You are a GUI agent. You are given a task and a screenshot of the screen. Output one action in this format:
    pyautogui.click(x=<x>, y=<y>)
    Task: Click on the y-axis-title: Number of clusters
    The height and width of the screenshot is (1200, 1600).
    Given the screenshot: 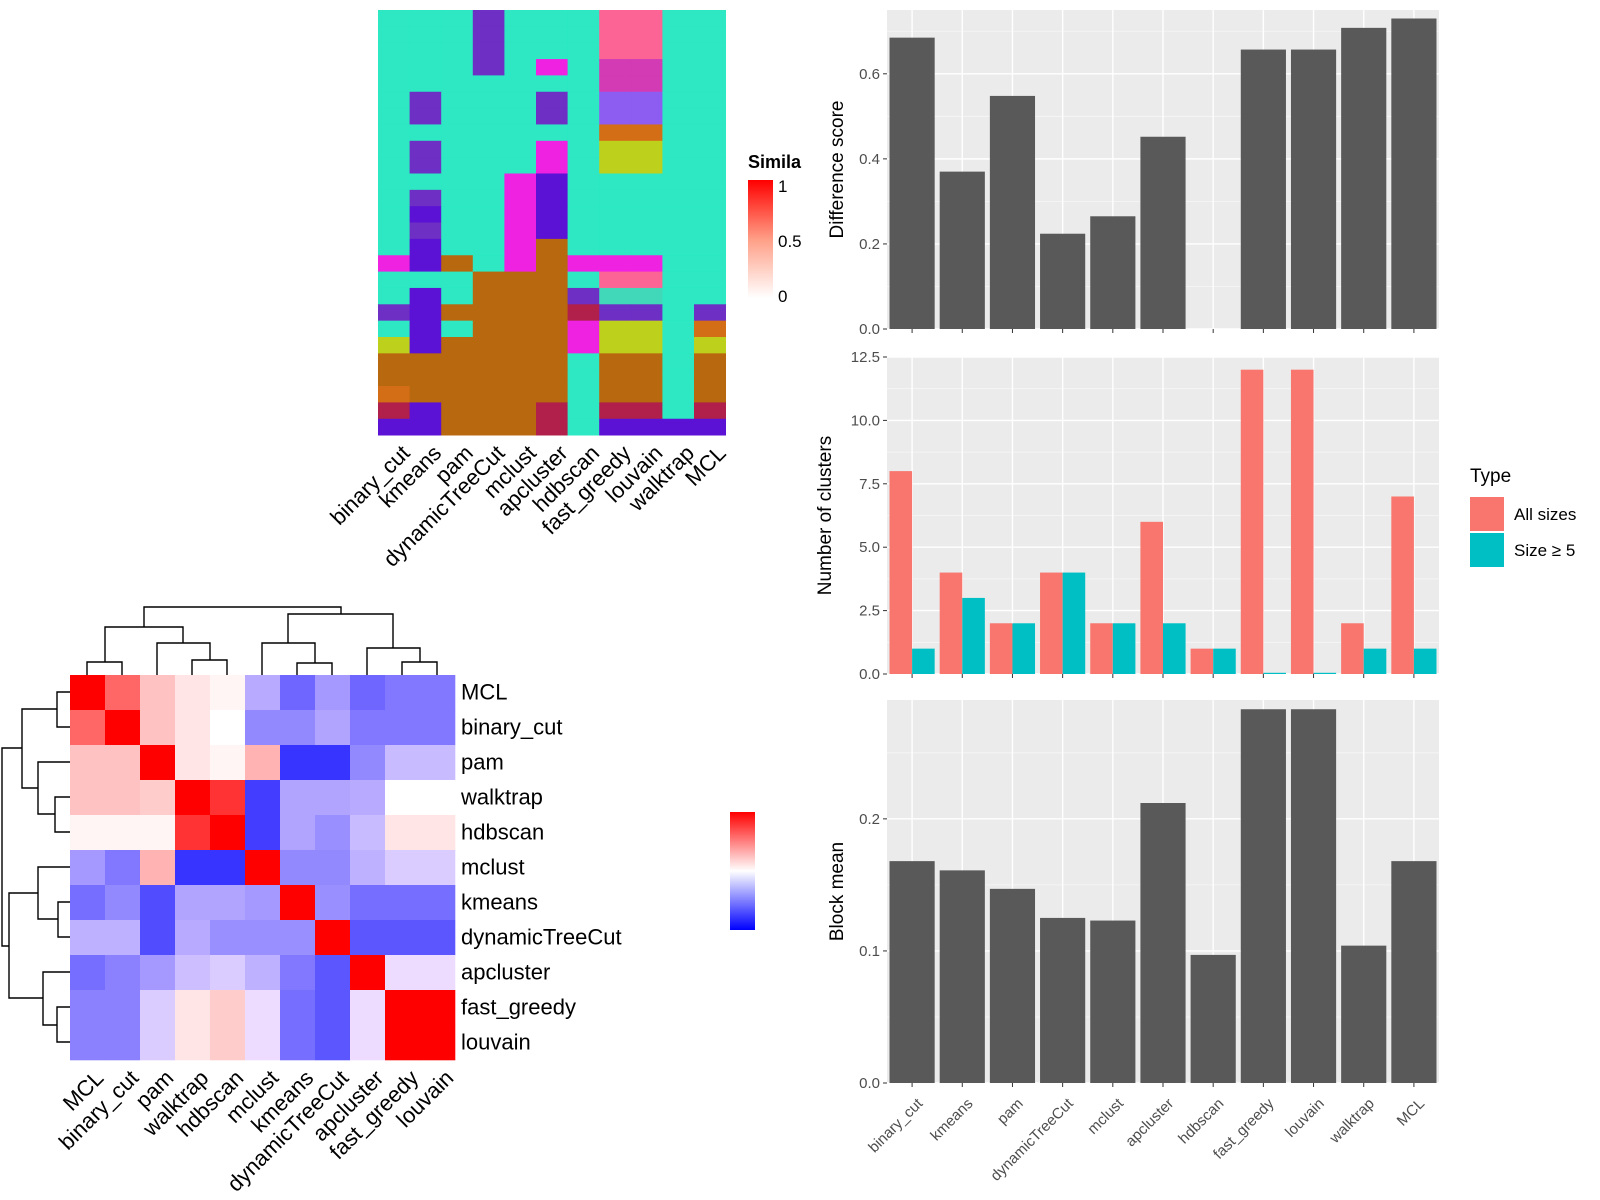 What is the action you would take?
    pyautogui.click(x=825, y=515)
    